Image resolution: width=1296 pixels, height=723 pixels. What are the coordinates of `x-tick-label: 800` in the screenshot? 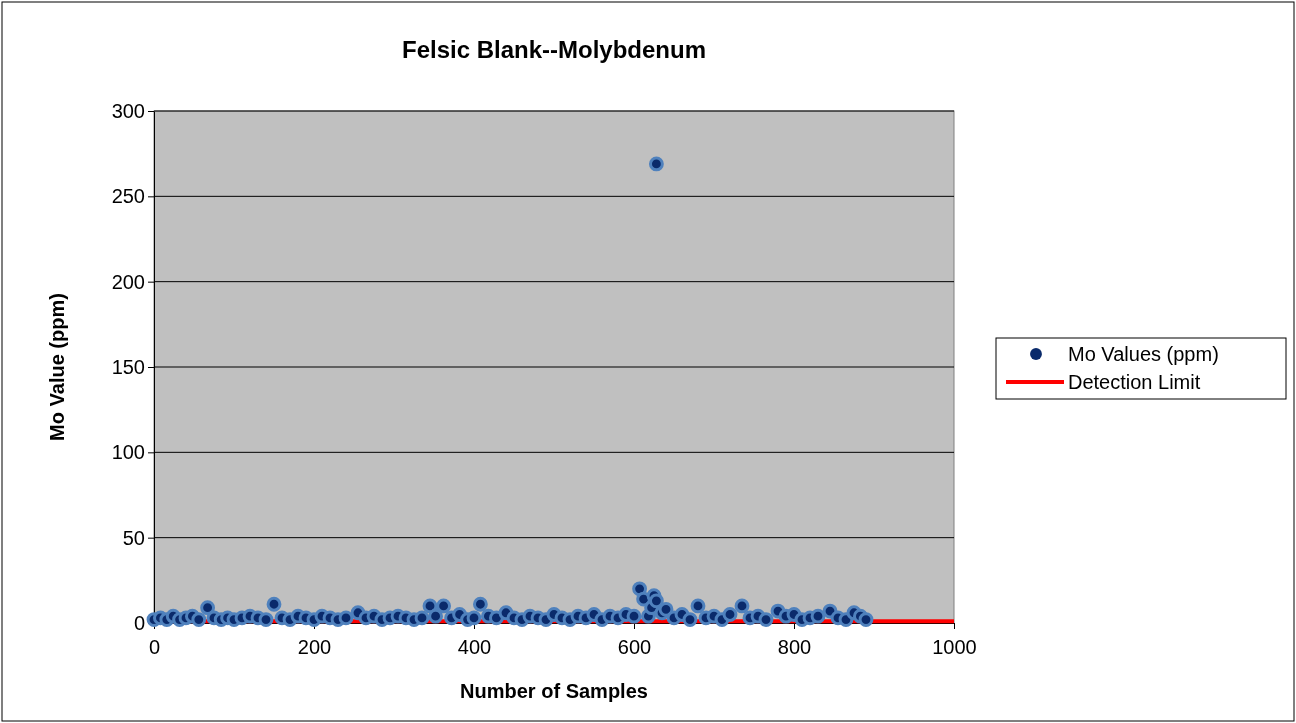 It's located at (794, 647).